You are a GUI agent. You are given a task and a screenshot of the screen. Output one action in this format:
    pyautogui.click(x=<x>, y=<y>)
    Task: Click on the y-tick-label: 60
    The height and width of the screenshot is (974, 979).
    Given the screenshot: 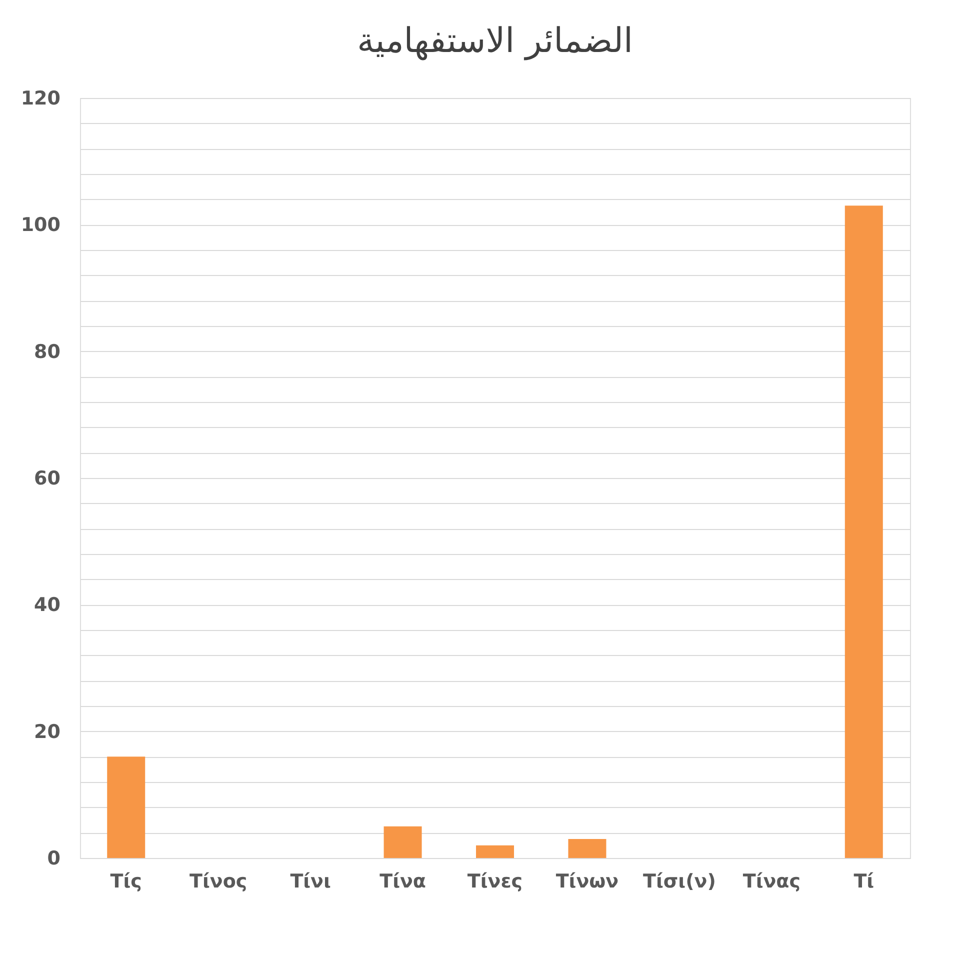 What is the action you would take?
    pyautogui.click(x=47, y=479)
    